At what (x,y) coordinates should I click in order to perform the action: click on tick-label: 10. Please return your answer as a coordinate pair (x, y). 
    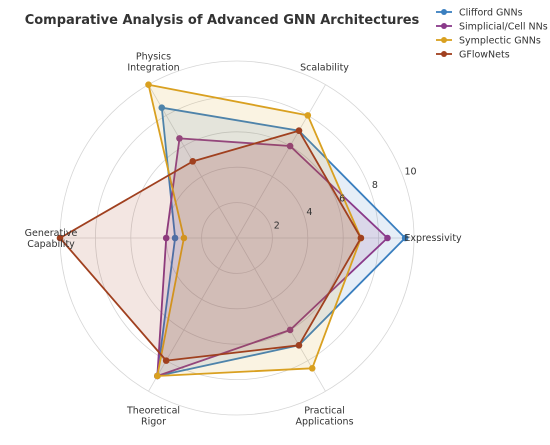
    Looking at the image, I should click on (411, 171).